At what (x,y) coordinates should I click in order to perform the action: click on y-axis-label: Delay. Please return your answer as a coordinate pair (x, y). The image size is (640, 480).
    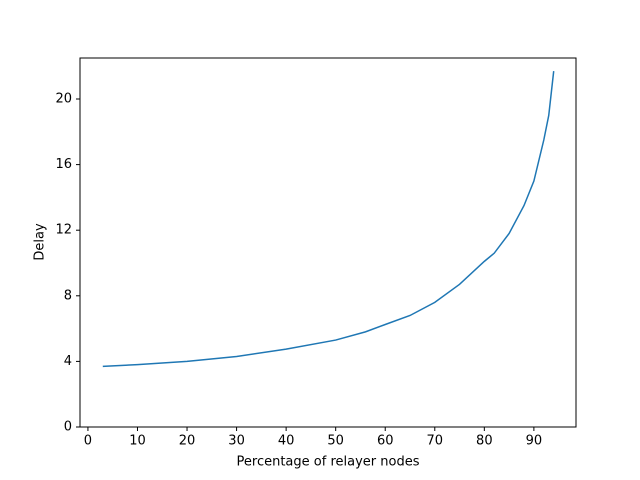
    Looking at the image, I should click on (40, 242).